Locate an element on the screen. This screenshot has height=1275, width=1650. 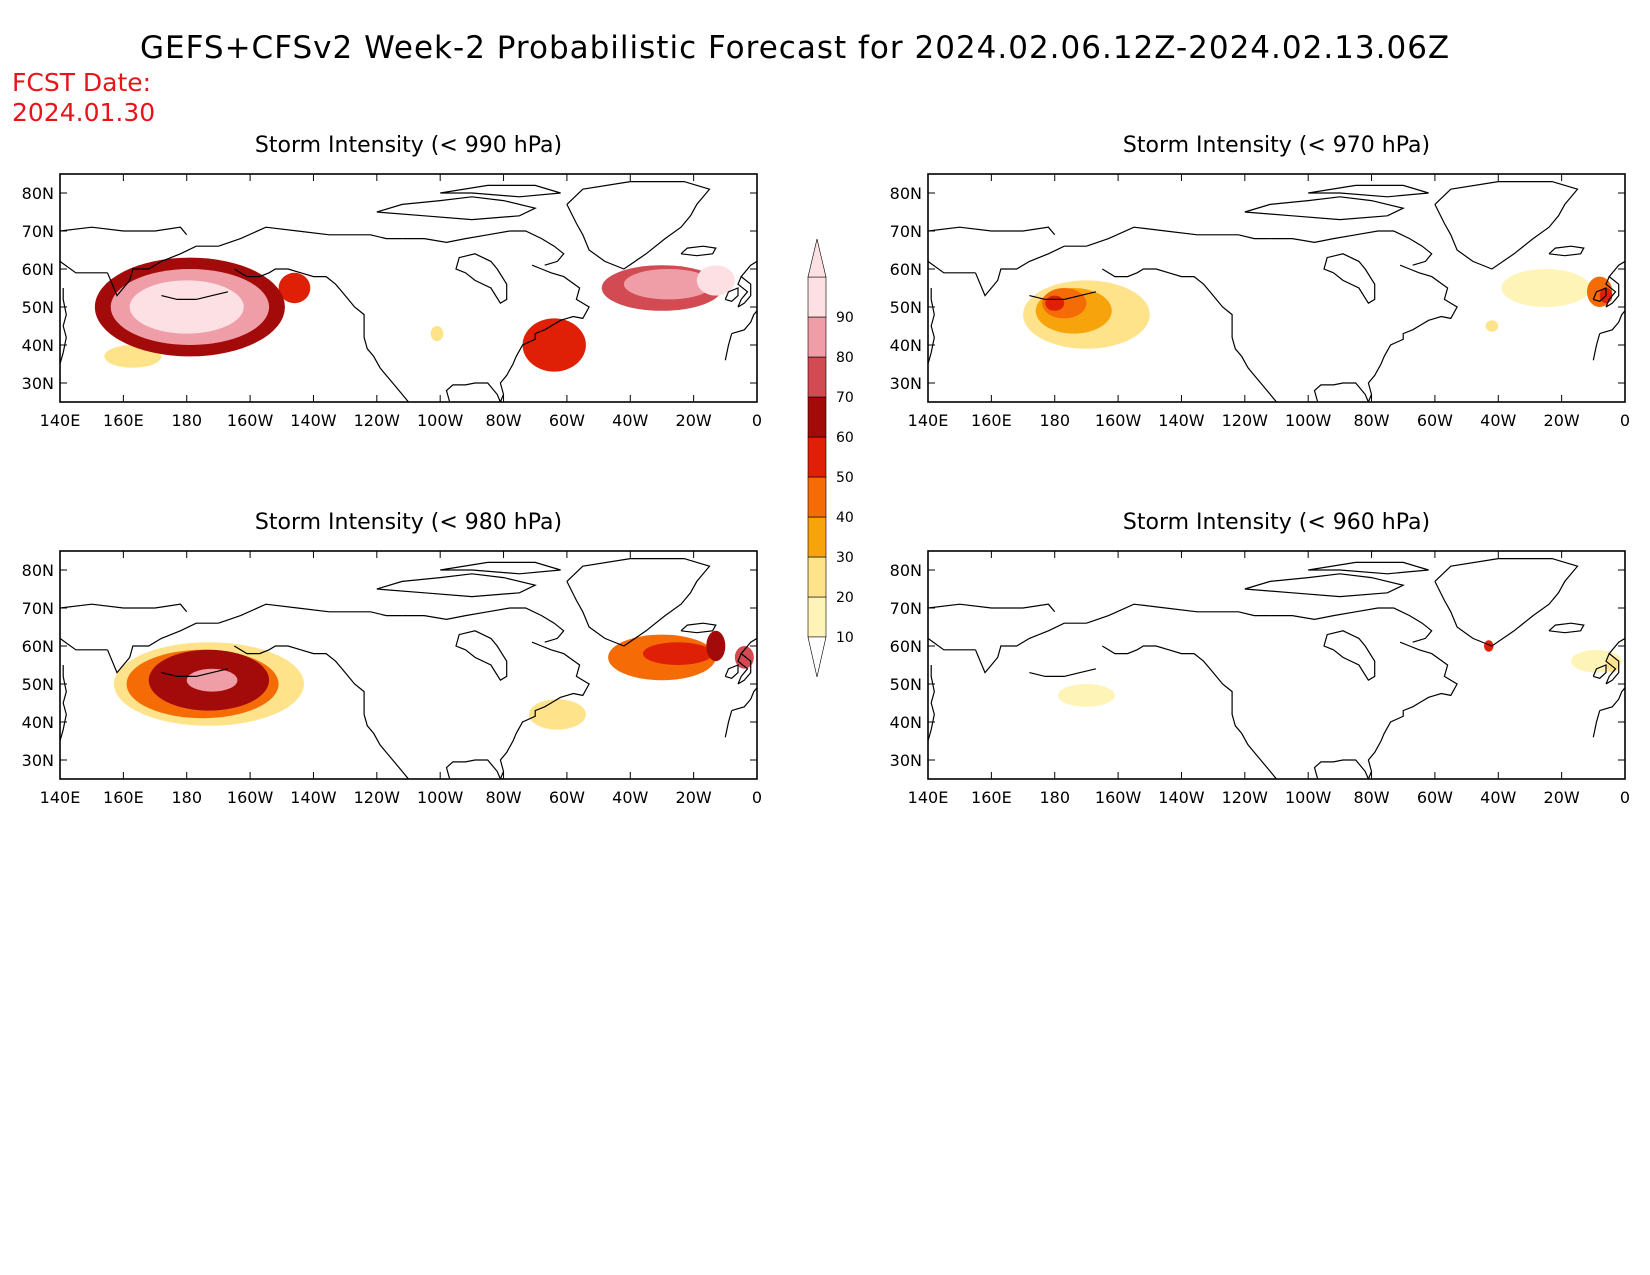
map-frame is located at coordinates (1276, 665).